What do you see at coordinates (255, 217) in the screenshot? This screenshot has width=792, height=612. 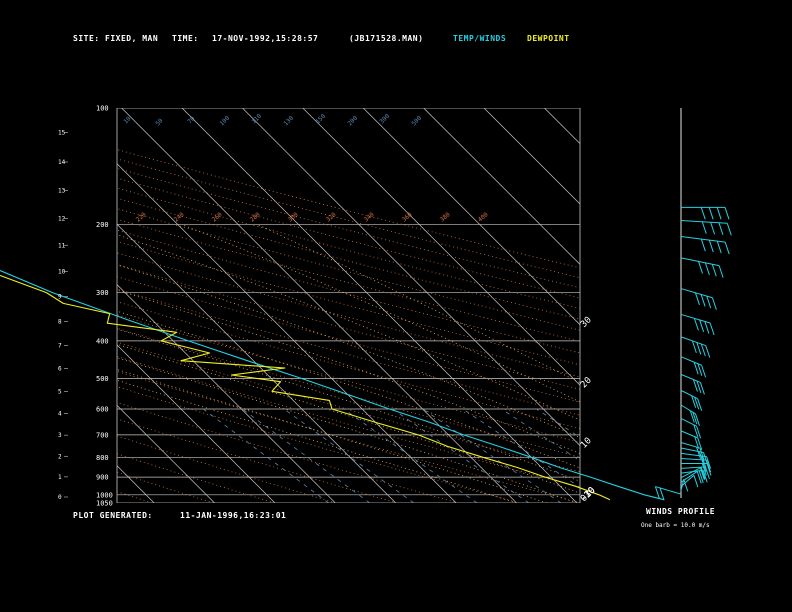 I see `theta-label: 280` at bounding box center [255, 217].